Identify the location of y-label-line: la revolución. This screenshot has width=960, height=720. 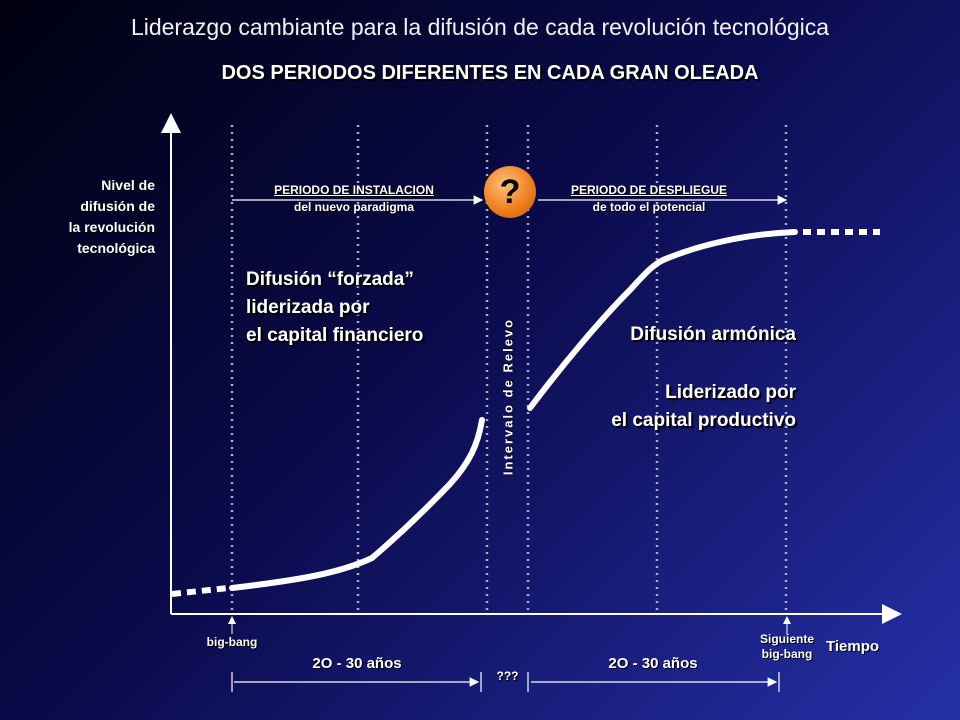
(111, 227).